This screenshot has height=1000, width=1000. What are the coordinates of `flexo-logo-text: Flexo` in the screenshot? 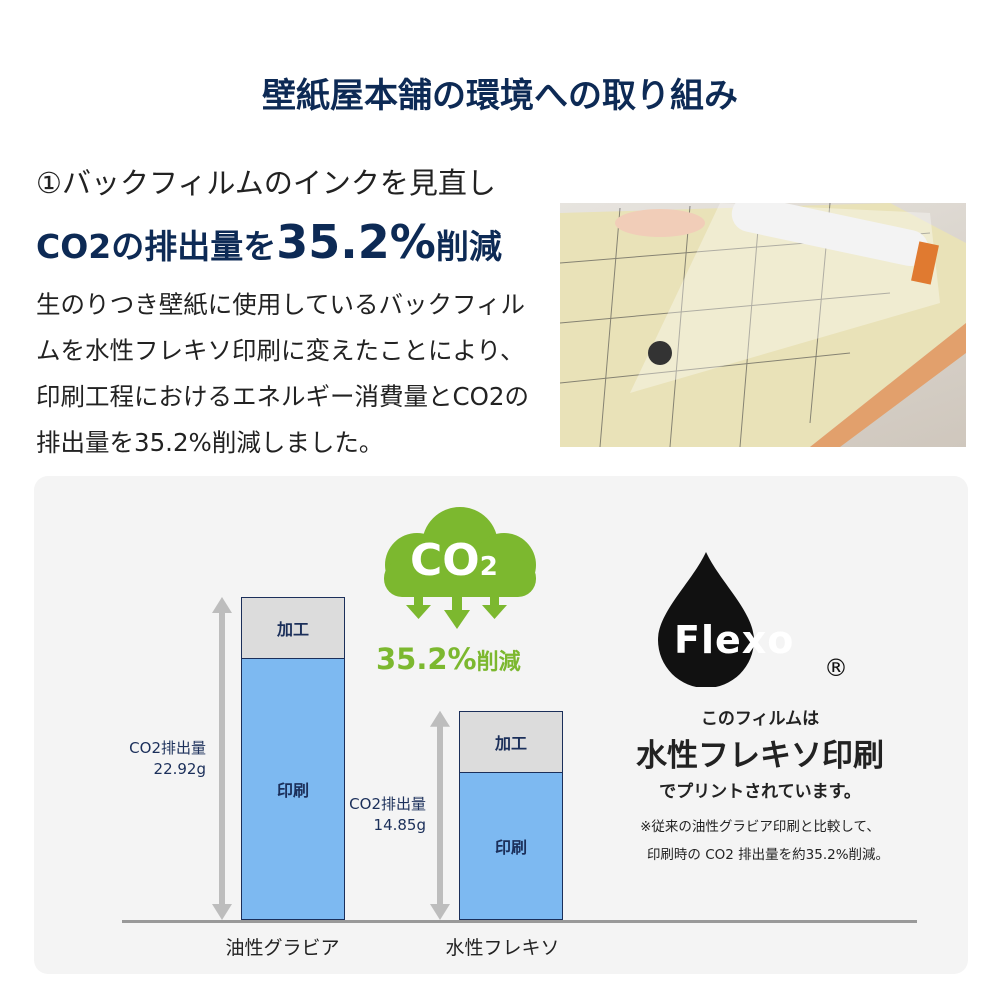 It's located at (734, 640).